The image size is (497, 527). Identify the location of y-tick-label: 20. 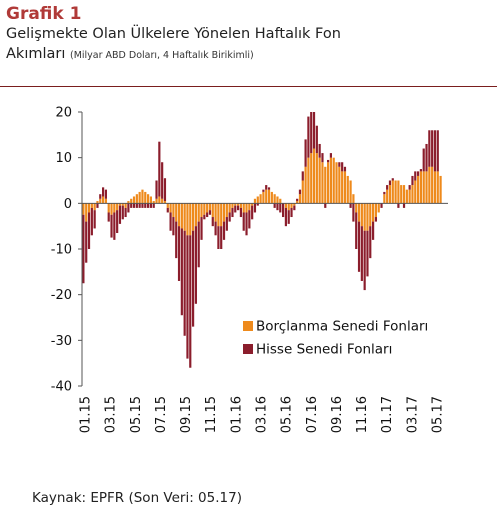
(63, 113).